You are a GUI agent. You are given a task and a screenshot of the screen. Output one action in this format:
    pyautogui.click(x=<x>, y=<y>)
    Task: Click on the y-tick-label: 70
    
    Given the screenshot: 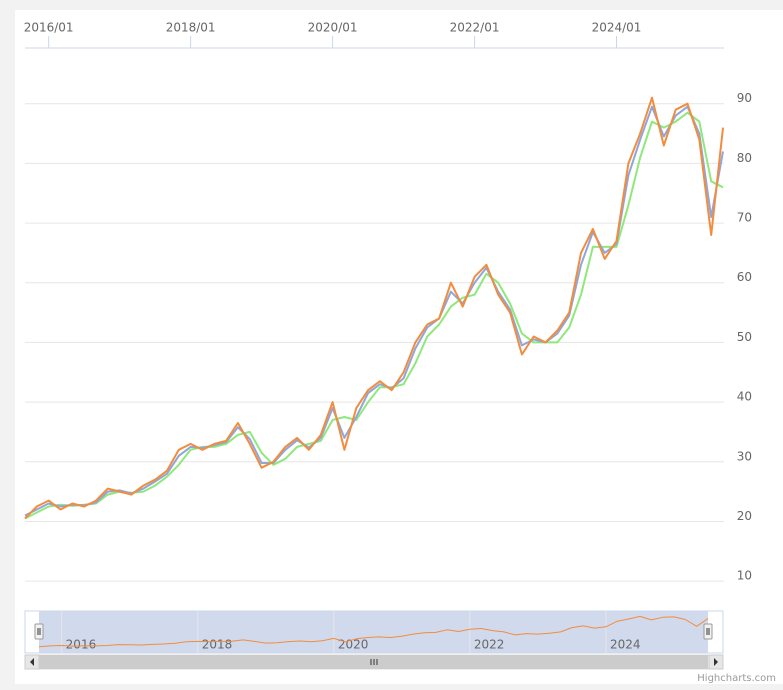 What is the action you would take?
    pyautogui.click(x=744, y=218)
    